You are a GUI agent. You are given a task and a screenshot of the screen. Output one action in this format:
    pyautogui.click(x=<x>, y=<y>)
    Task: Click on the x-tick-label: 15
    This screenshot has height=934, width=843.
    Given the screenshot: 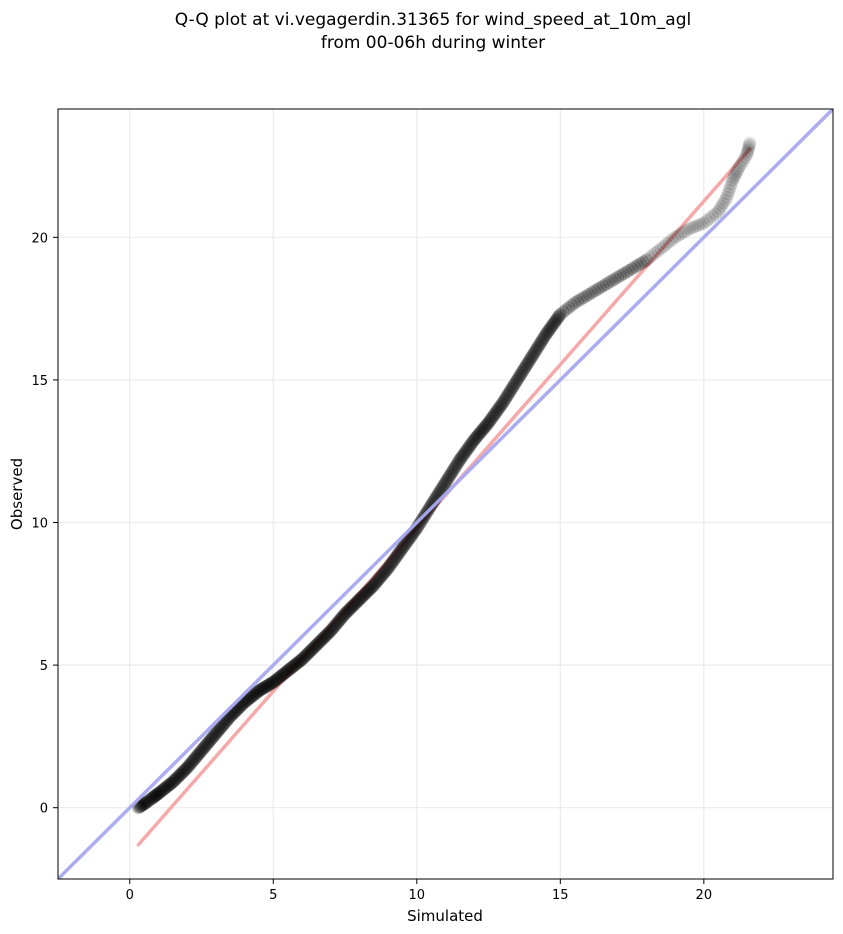 What is the action you would take?
    pyautogui.click(x=560, y=895)
    